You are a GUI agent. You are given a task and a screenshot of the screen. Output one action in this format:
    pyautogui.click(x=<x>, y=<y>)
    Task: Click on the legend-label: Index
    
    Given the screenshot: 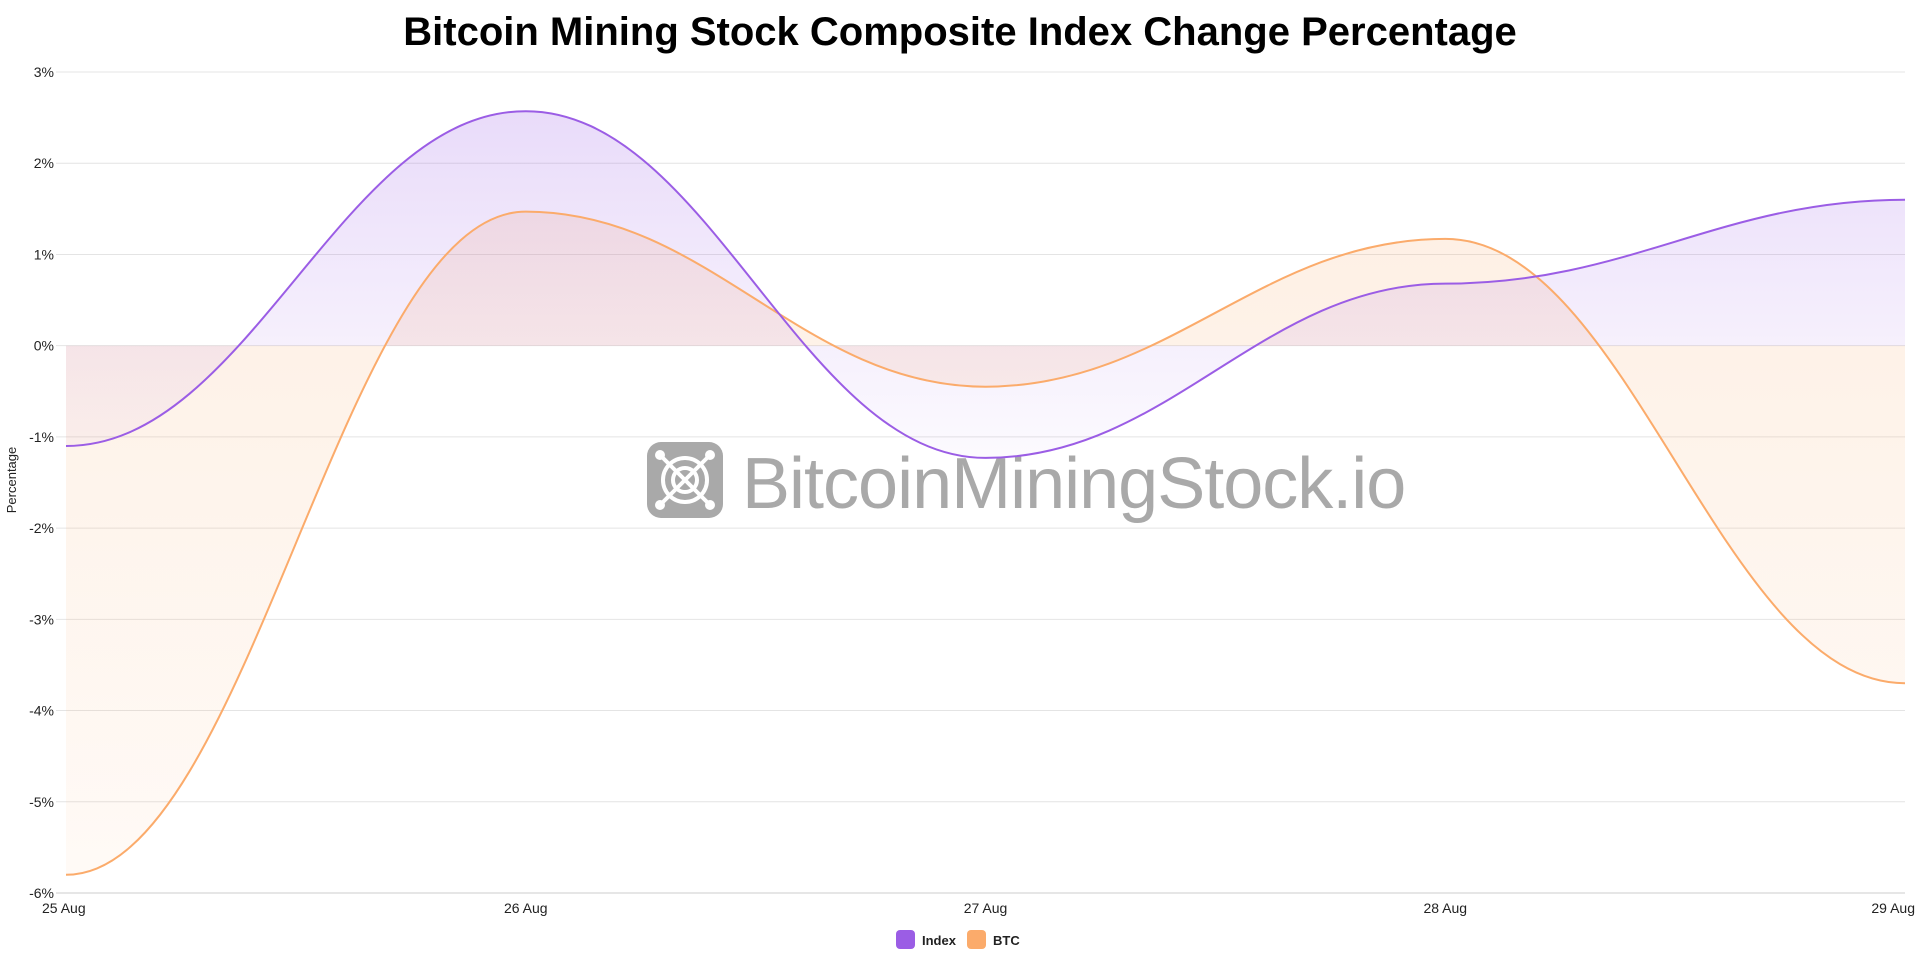 What is the action you would take?
    pyautogui.click(x=939, y=940)
    